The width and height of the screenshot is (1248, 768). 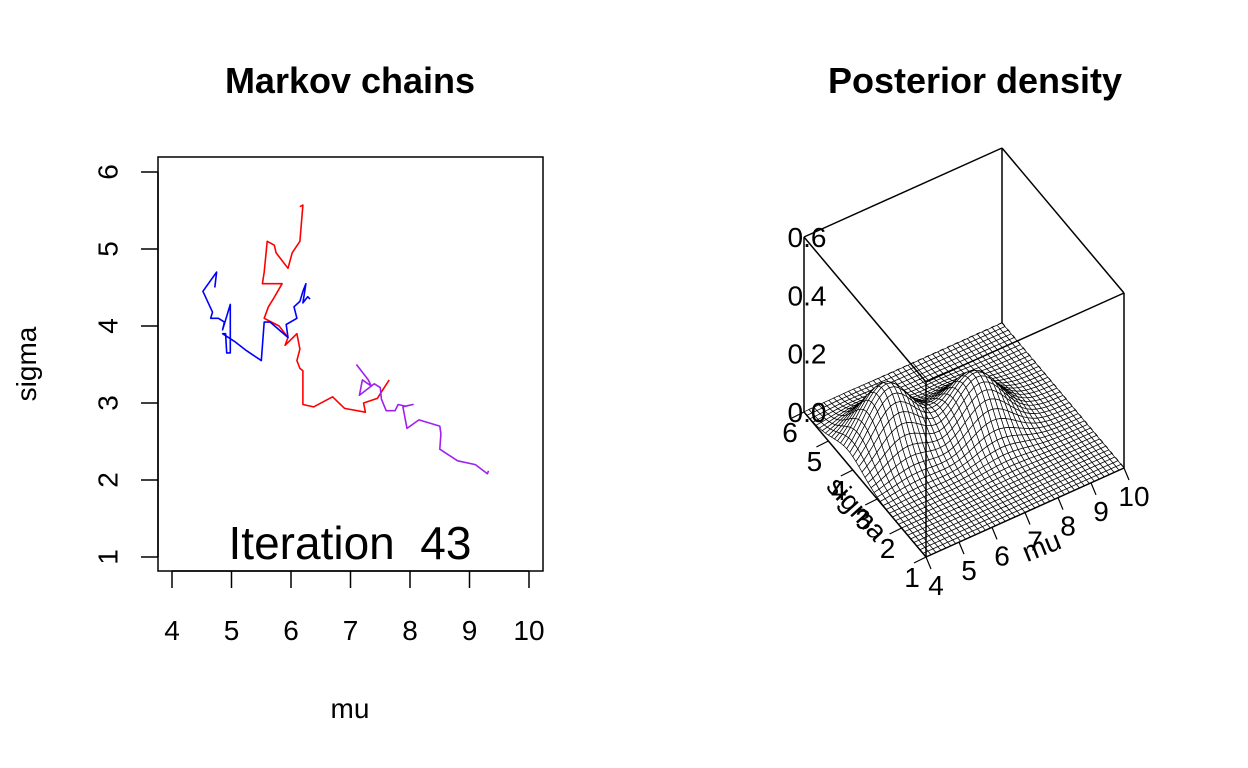 What do you see at coordinates (1035, 541) in the screenshot?
I see `mu-tick-label: 7` at bounding box center [1035, 541].